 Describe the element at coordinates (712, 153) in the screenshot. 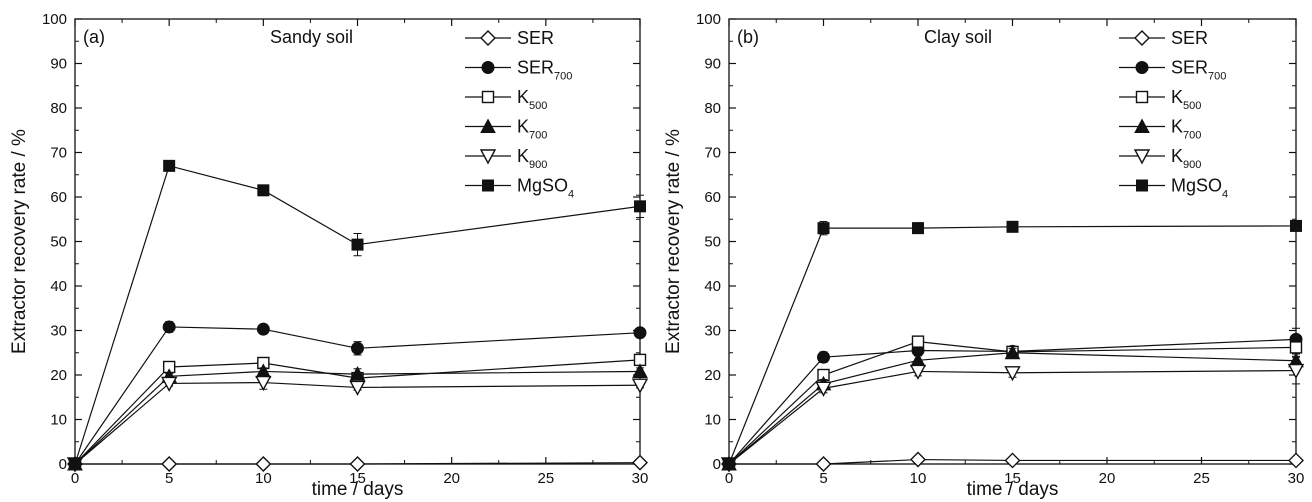

I see `panel-b-y-tick-label: 70` at that location.